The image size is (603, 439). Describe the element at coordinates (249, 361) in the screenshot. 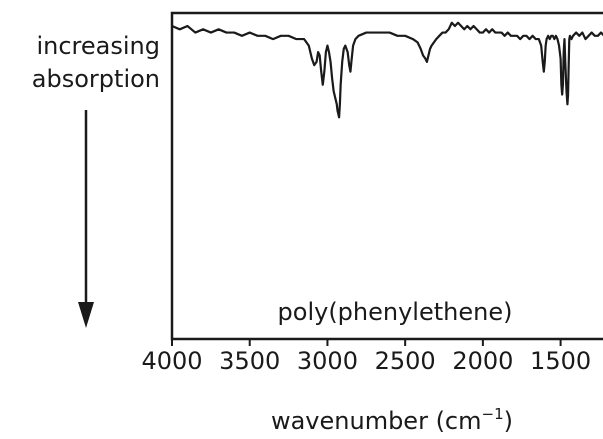

I see `x-tick-label-3500: 3500` at that location.